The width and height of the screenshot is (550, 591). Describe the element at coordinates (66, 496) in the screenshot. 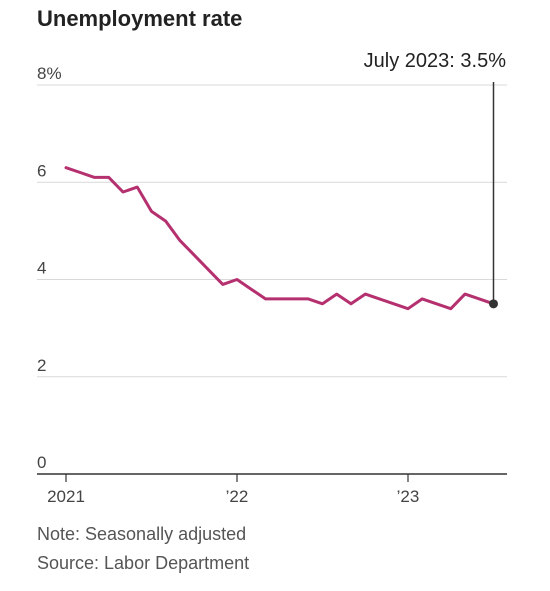

I see `x-tick-label-2021: 2021` at that location.